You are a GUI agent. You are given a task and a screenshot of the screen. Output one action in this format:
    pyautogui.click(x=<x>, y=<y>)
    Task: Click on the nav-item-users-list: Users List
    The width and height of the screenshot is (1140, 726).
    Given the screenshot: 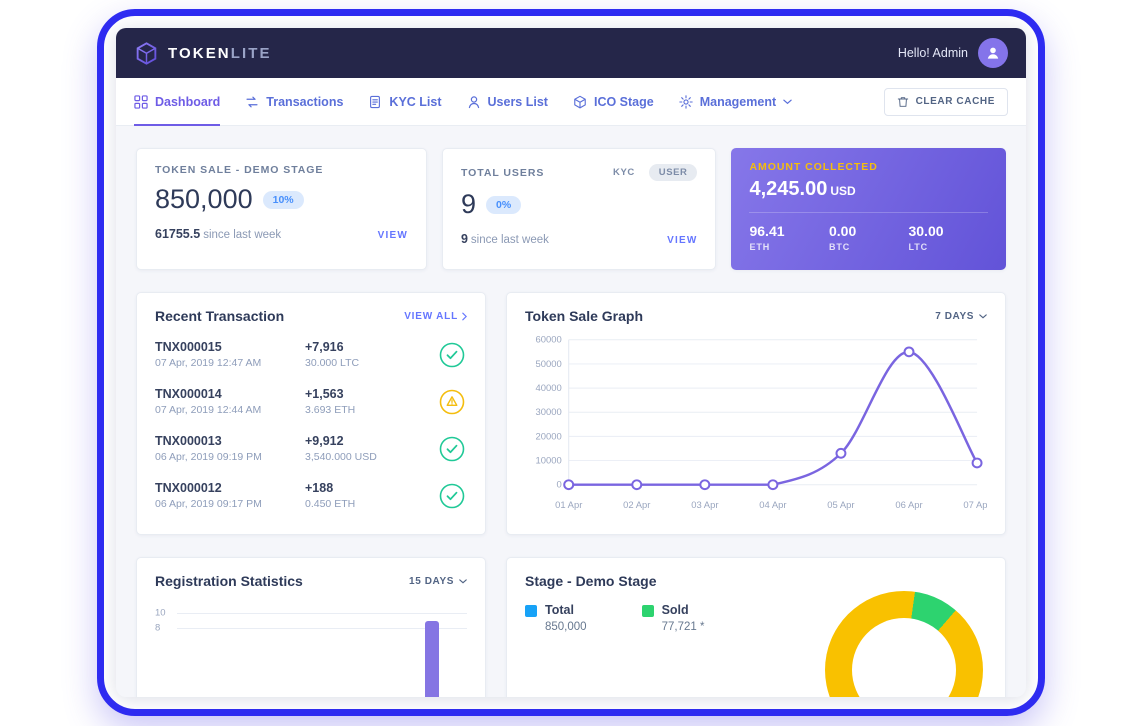 What is the action you would take?
    pyautogui.click(x=507, y=102)
    